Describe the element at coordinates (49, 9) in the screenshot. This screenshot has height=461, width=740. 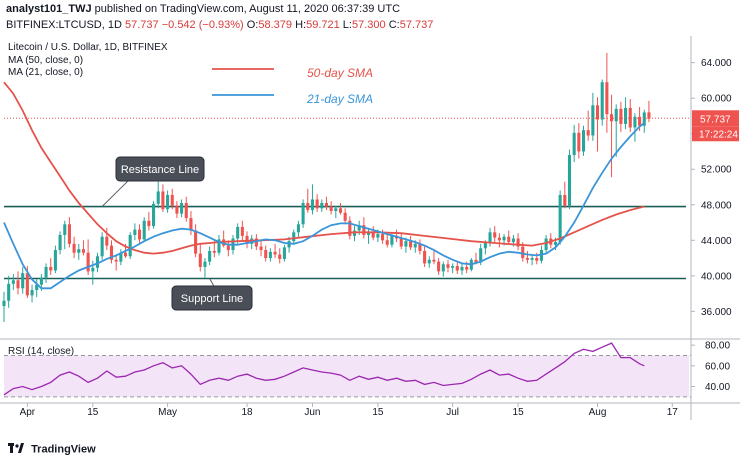
I see `publisher-name: analyst101_TWJ` at that location.